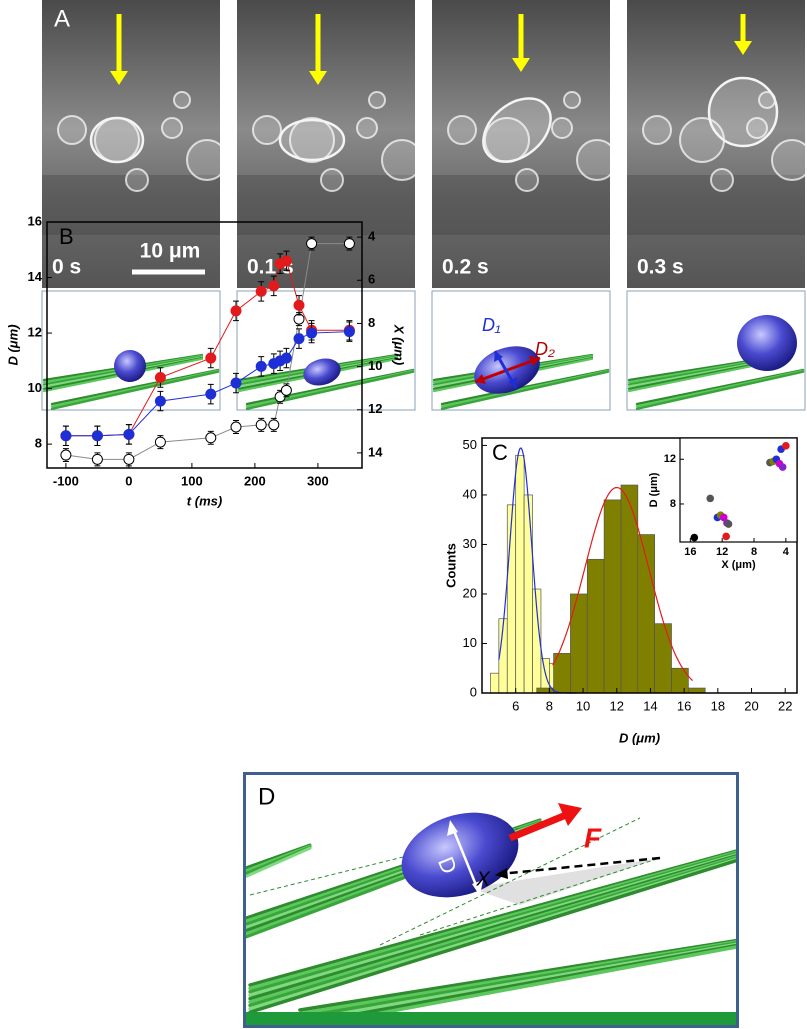 The image size is (807, 1029). What do you see at coordinates (722, 552) in the screenshot?
I see `inset-x-tick-label: 12` at bounding box center [722, 552].